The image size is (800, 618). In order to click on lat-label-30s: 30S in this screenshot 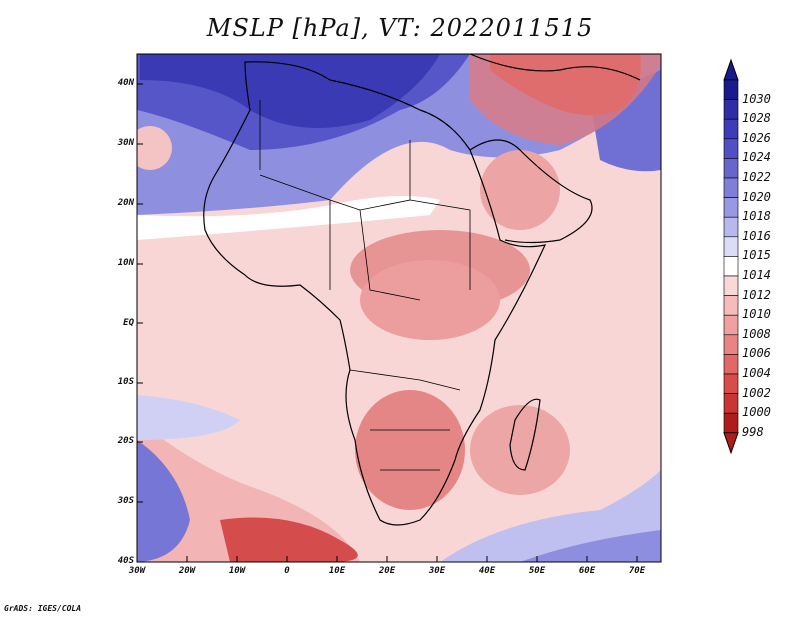, I will do `click(125, 501)`.